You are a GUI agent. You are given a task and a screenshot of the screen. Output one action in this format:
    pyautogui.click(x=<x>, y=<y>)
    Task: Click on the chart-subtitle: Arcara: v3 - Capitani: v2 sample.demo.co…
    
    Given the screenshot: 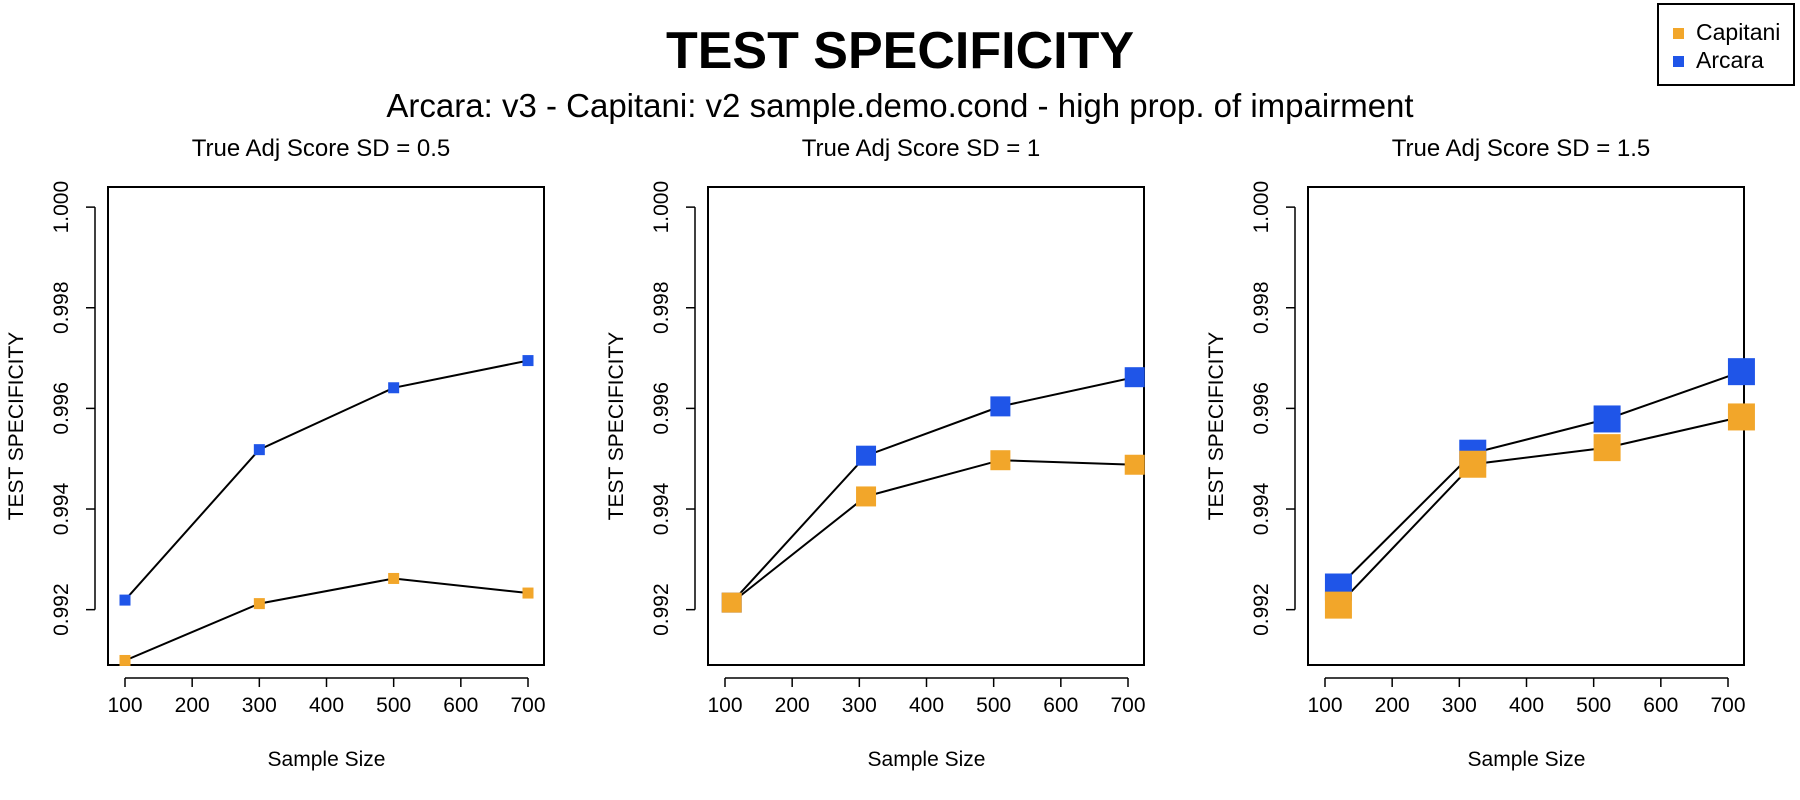 What is the action you would take?
    pyautogui.click(x=900, y=105)
    